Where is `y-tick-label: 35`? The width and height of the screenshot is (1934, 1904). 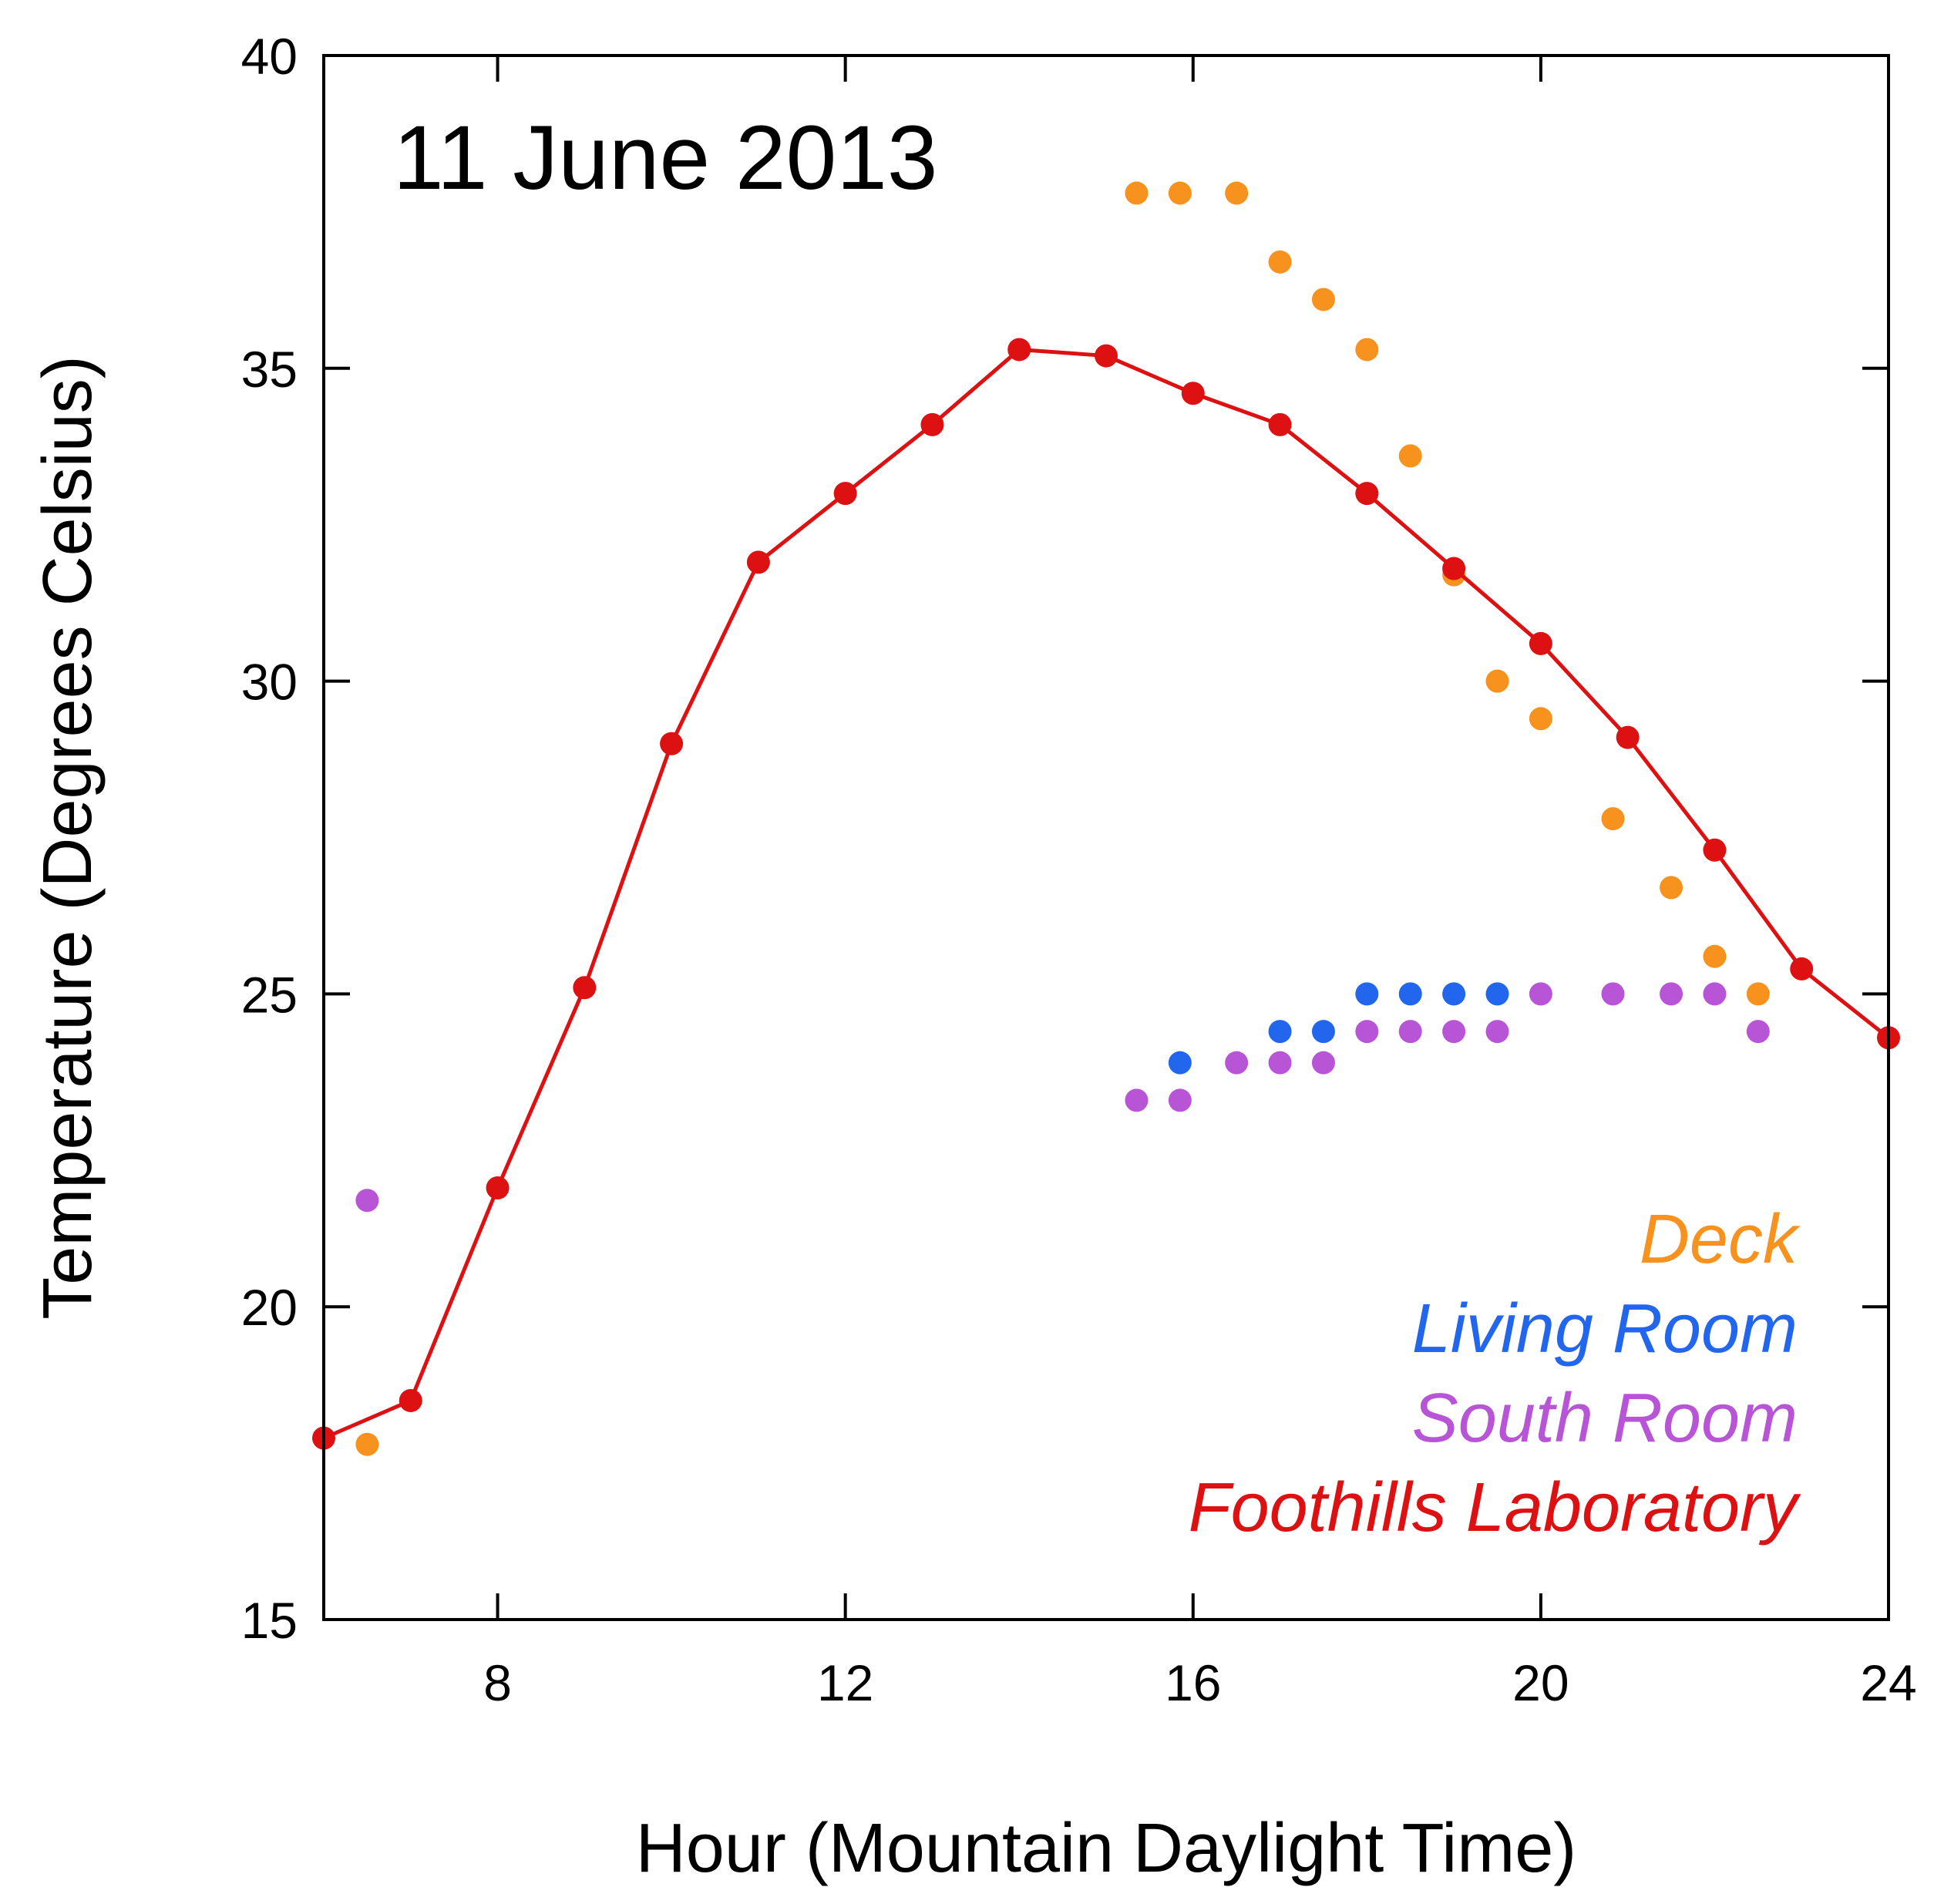 y-tick-label: 35 is located at coordinates (269, 369).